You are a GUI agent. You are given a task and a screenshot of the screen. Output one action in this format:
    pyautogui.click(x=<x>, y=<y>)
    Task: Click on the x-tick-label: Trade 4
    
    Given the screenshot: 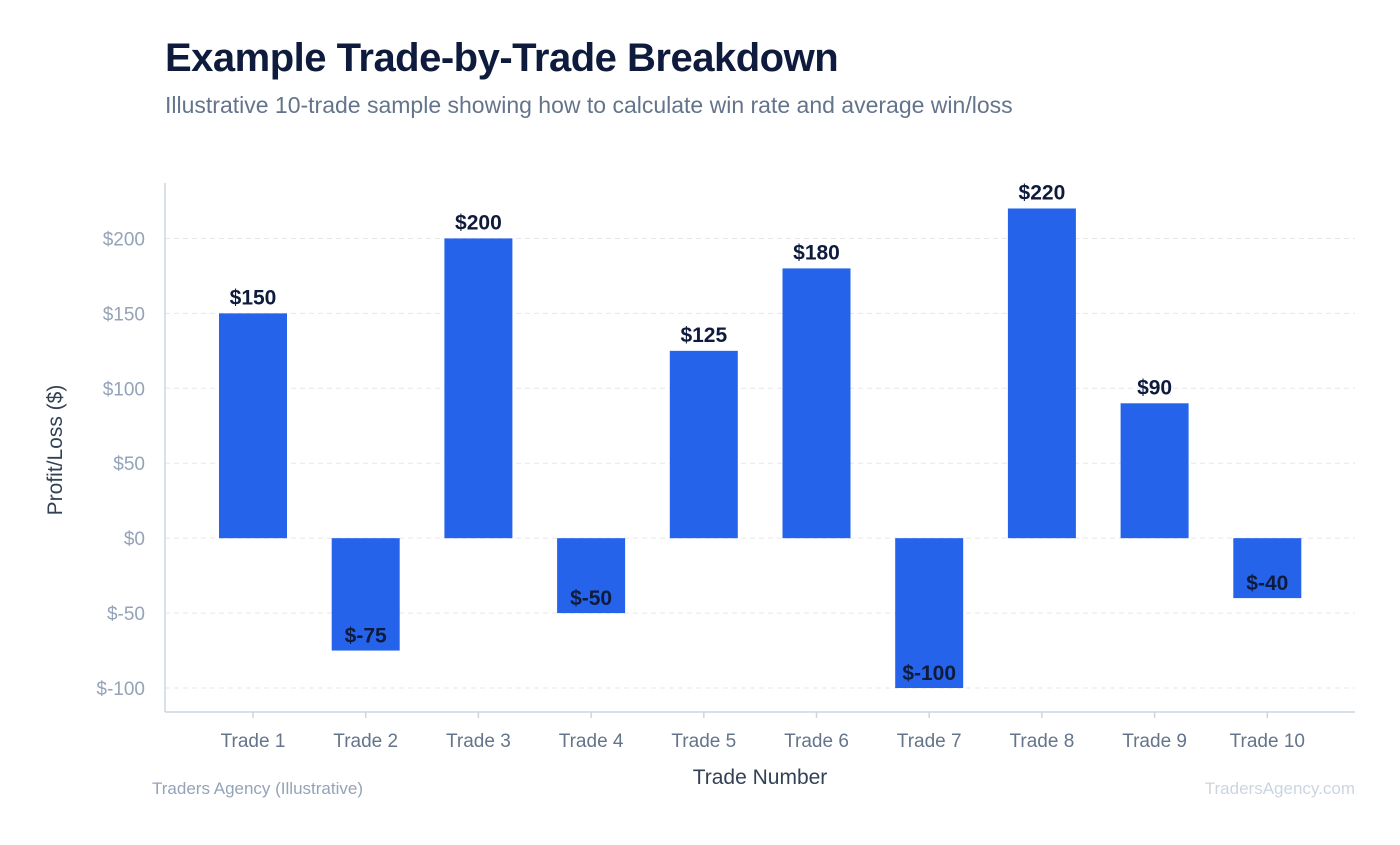 What is the action you would take?
    pyautogui.click(x=591, y=741)
    